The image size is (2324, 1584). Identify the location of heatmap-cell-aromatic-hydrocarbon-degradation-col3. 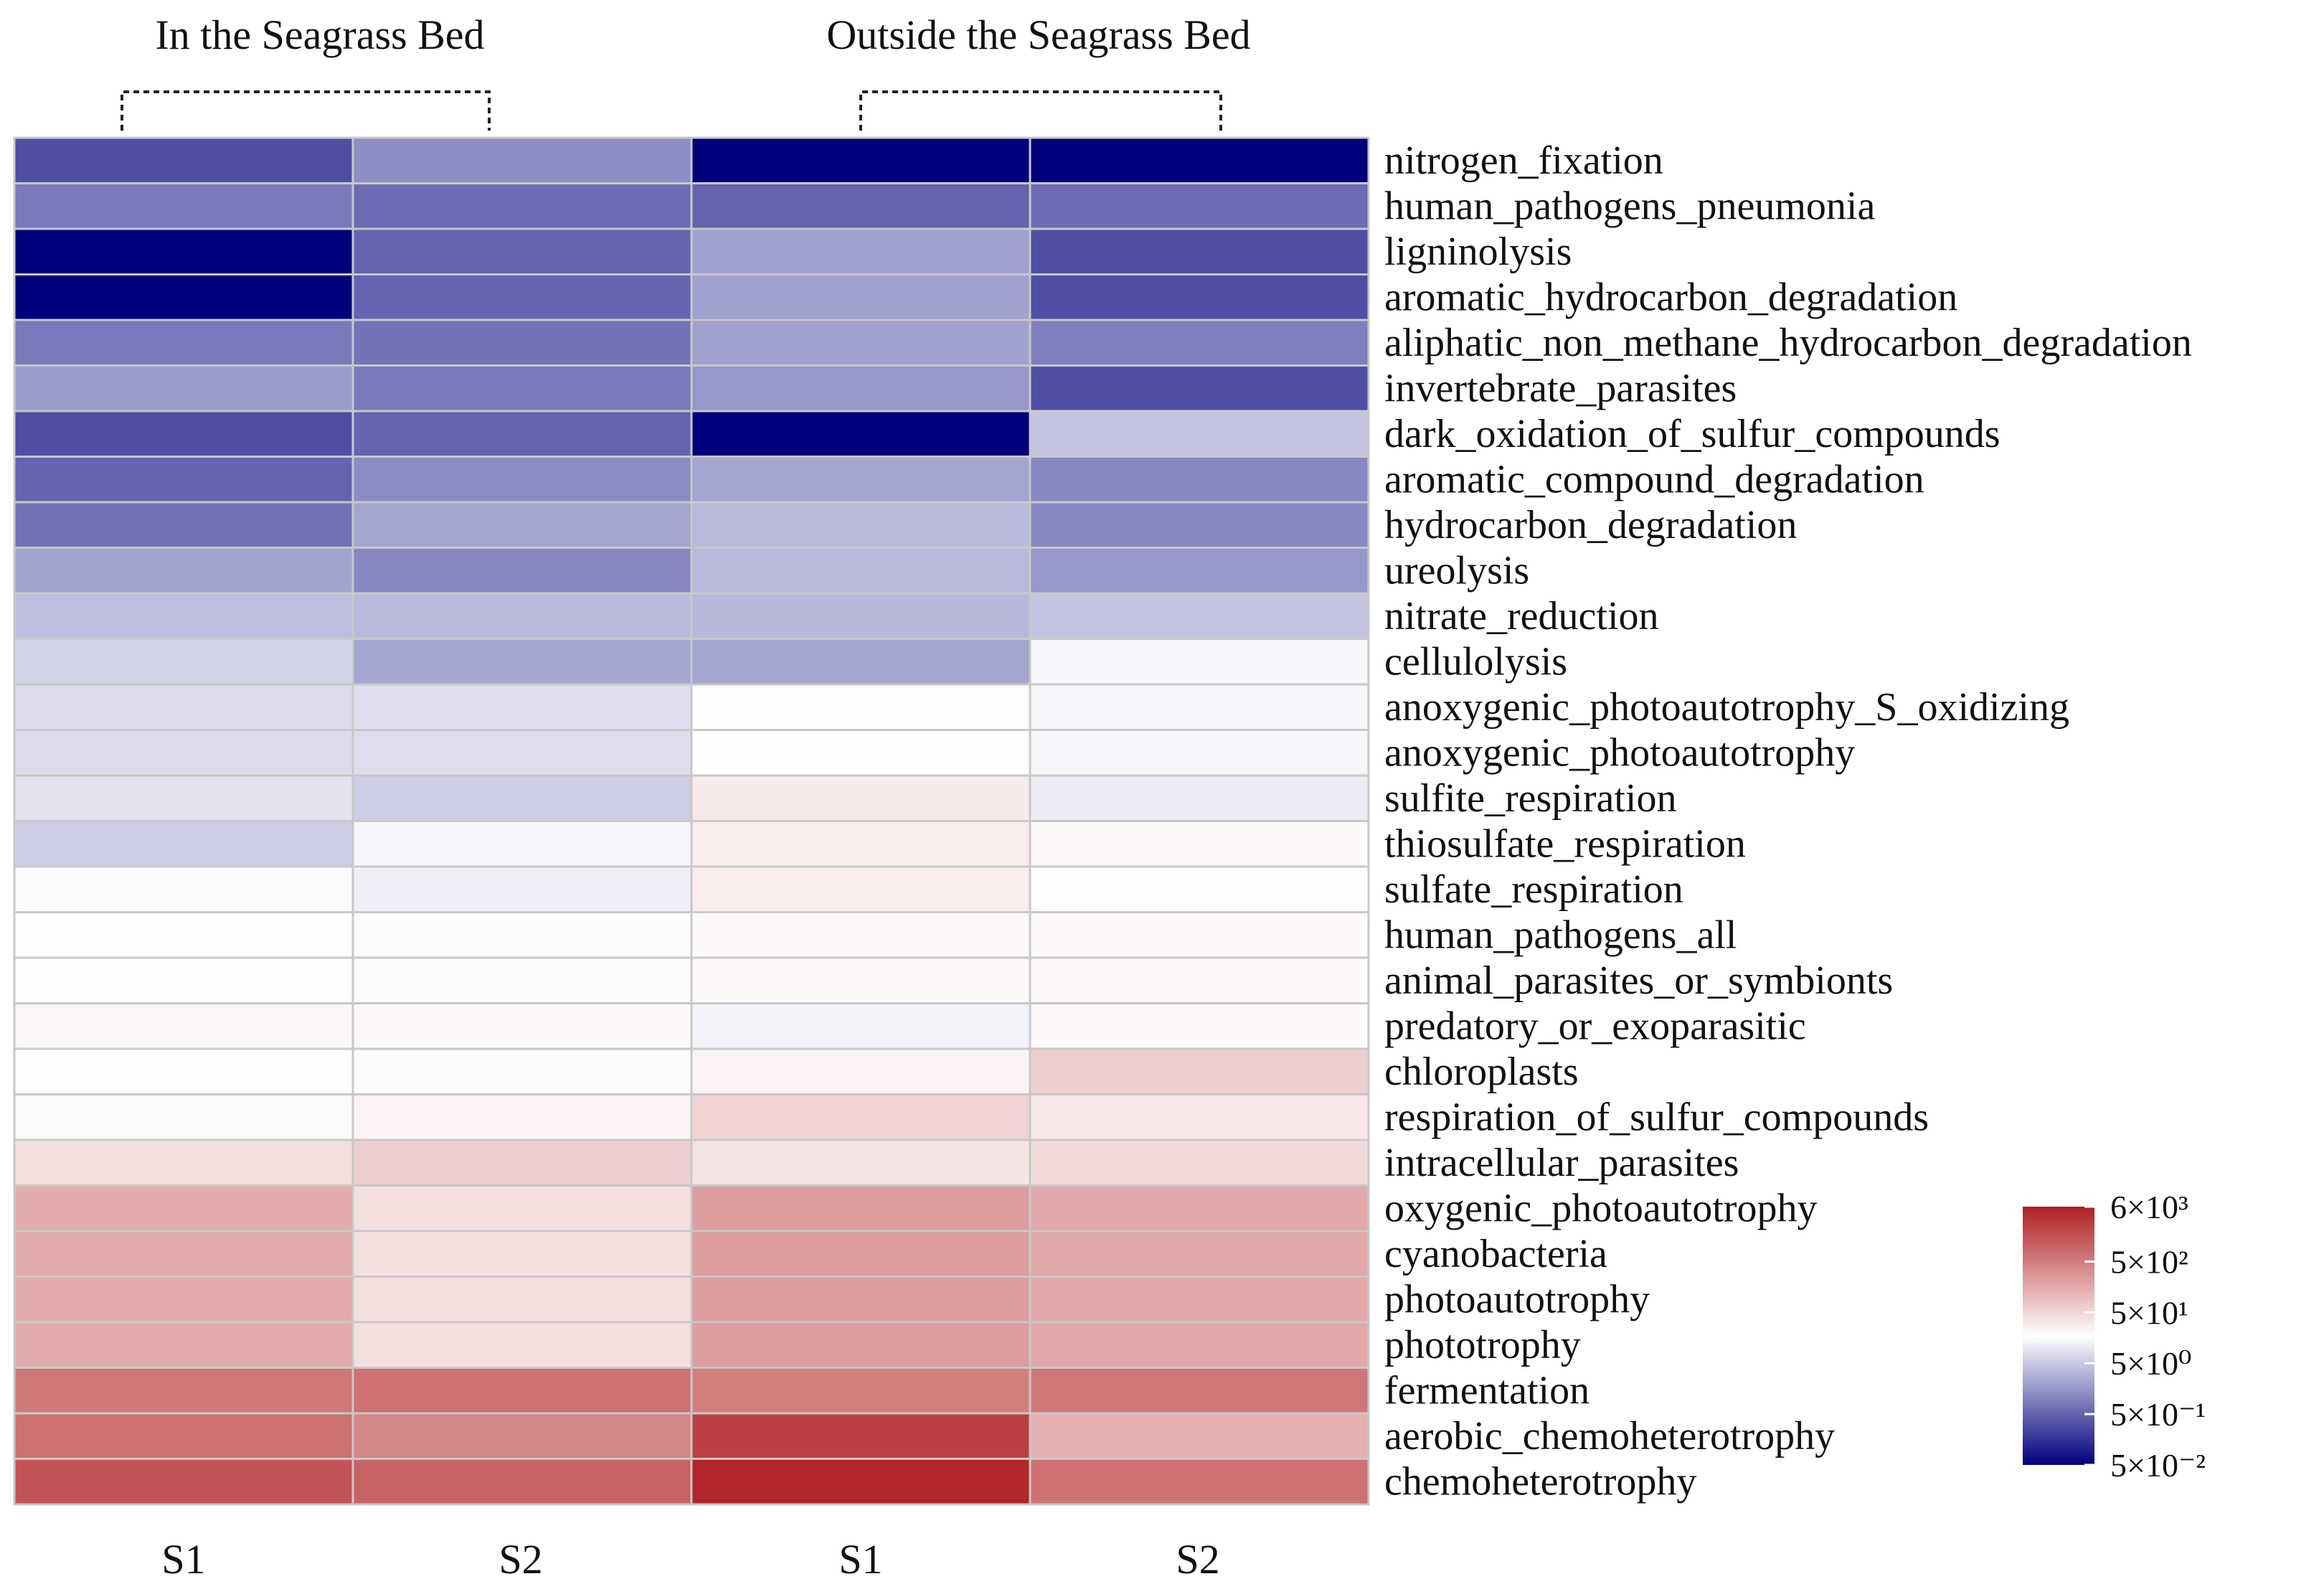
(860, 297).